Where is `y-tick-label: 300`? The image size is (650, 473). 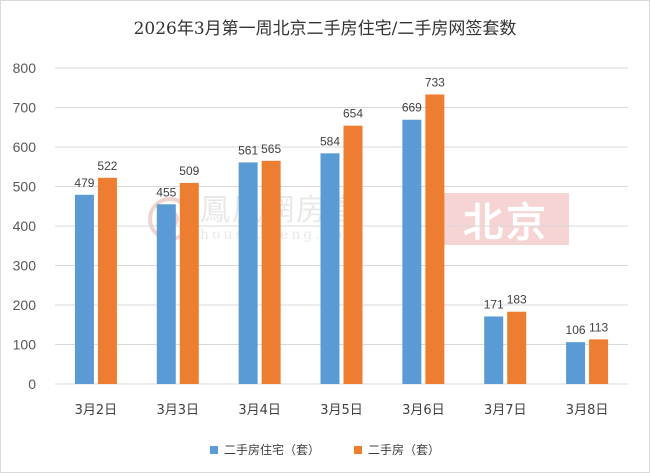 y-tick-label: 300 is located at coordinates (25, 266).